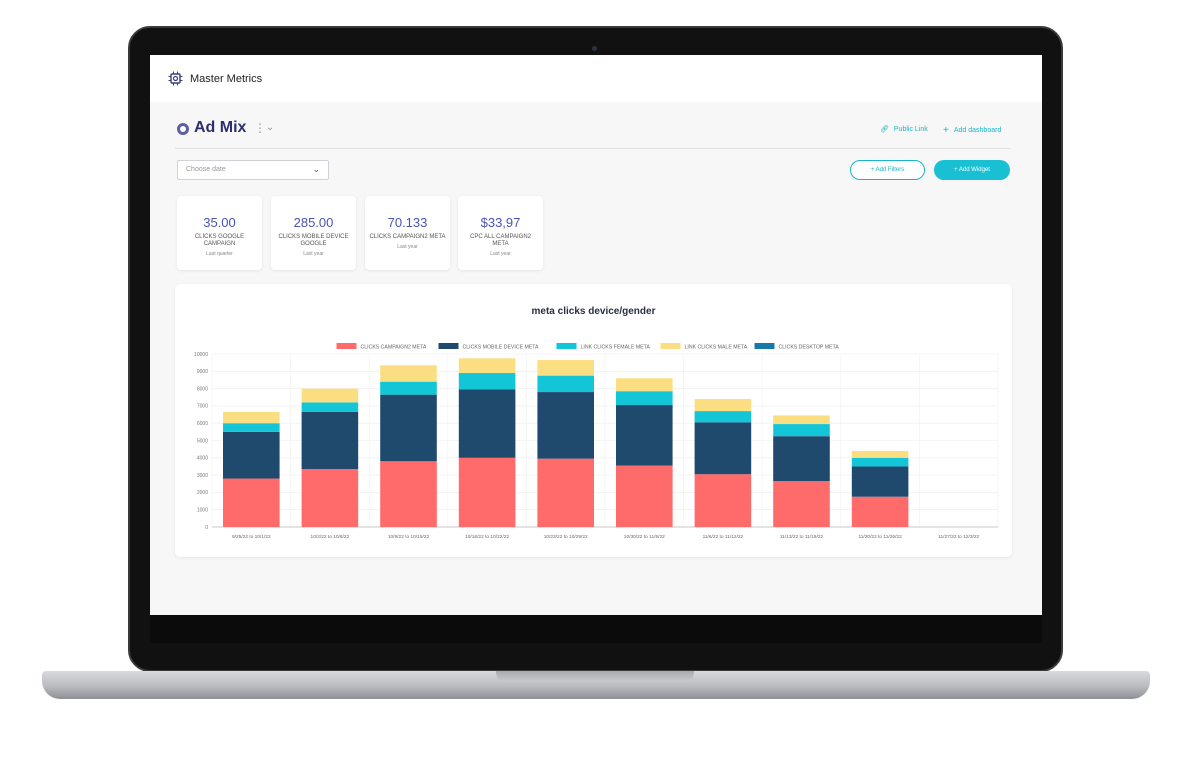 The height and width of the screenshot is (759, 1191). Describe the element at coordinates (201, 355) in the screenshot. I see `y-tick-label: 10000` at that location.